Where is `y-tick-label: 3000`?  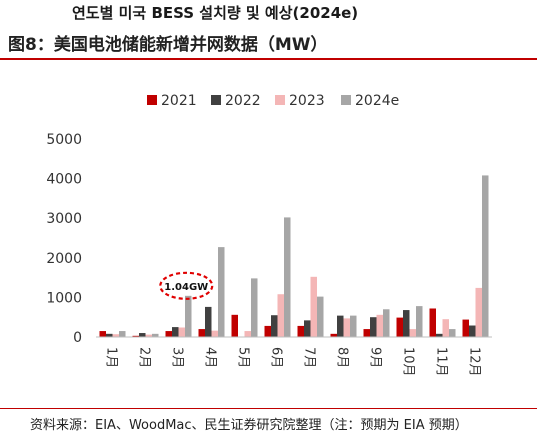 y-tick-label: 3000 is located at coordinates (64, 219).